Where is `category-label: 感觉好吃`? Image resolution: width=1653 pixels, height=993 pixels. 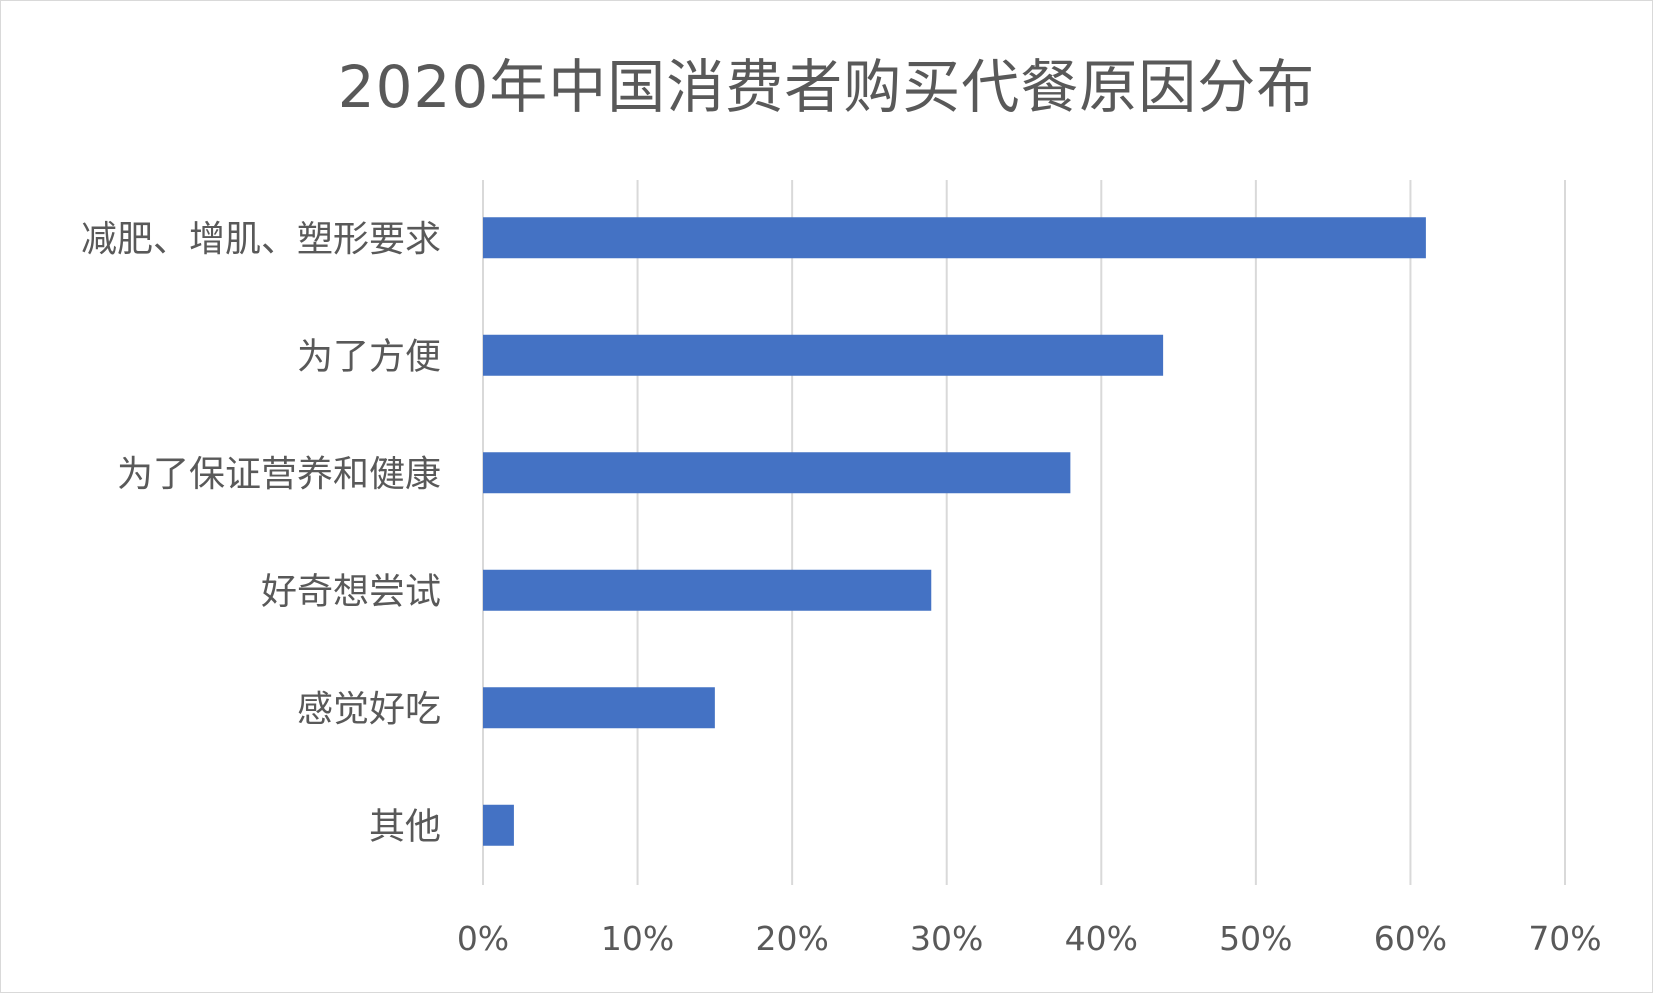 category-label: 感觉好吃 is located at coordinates (369, 709).